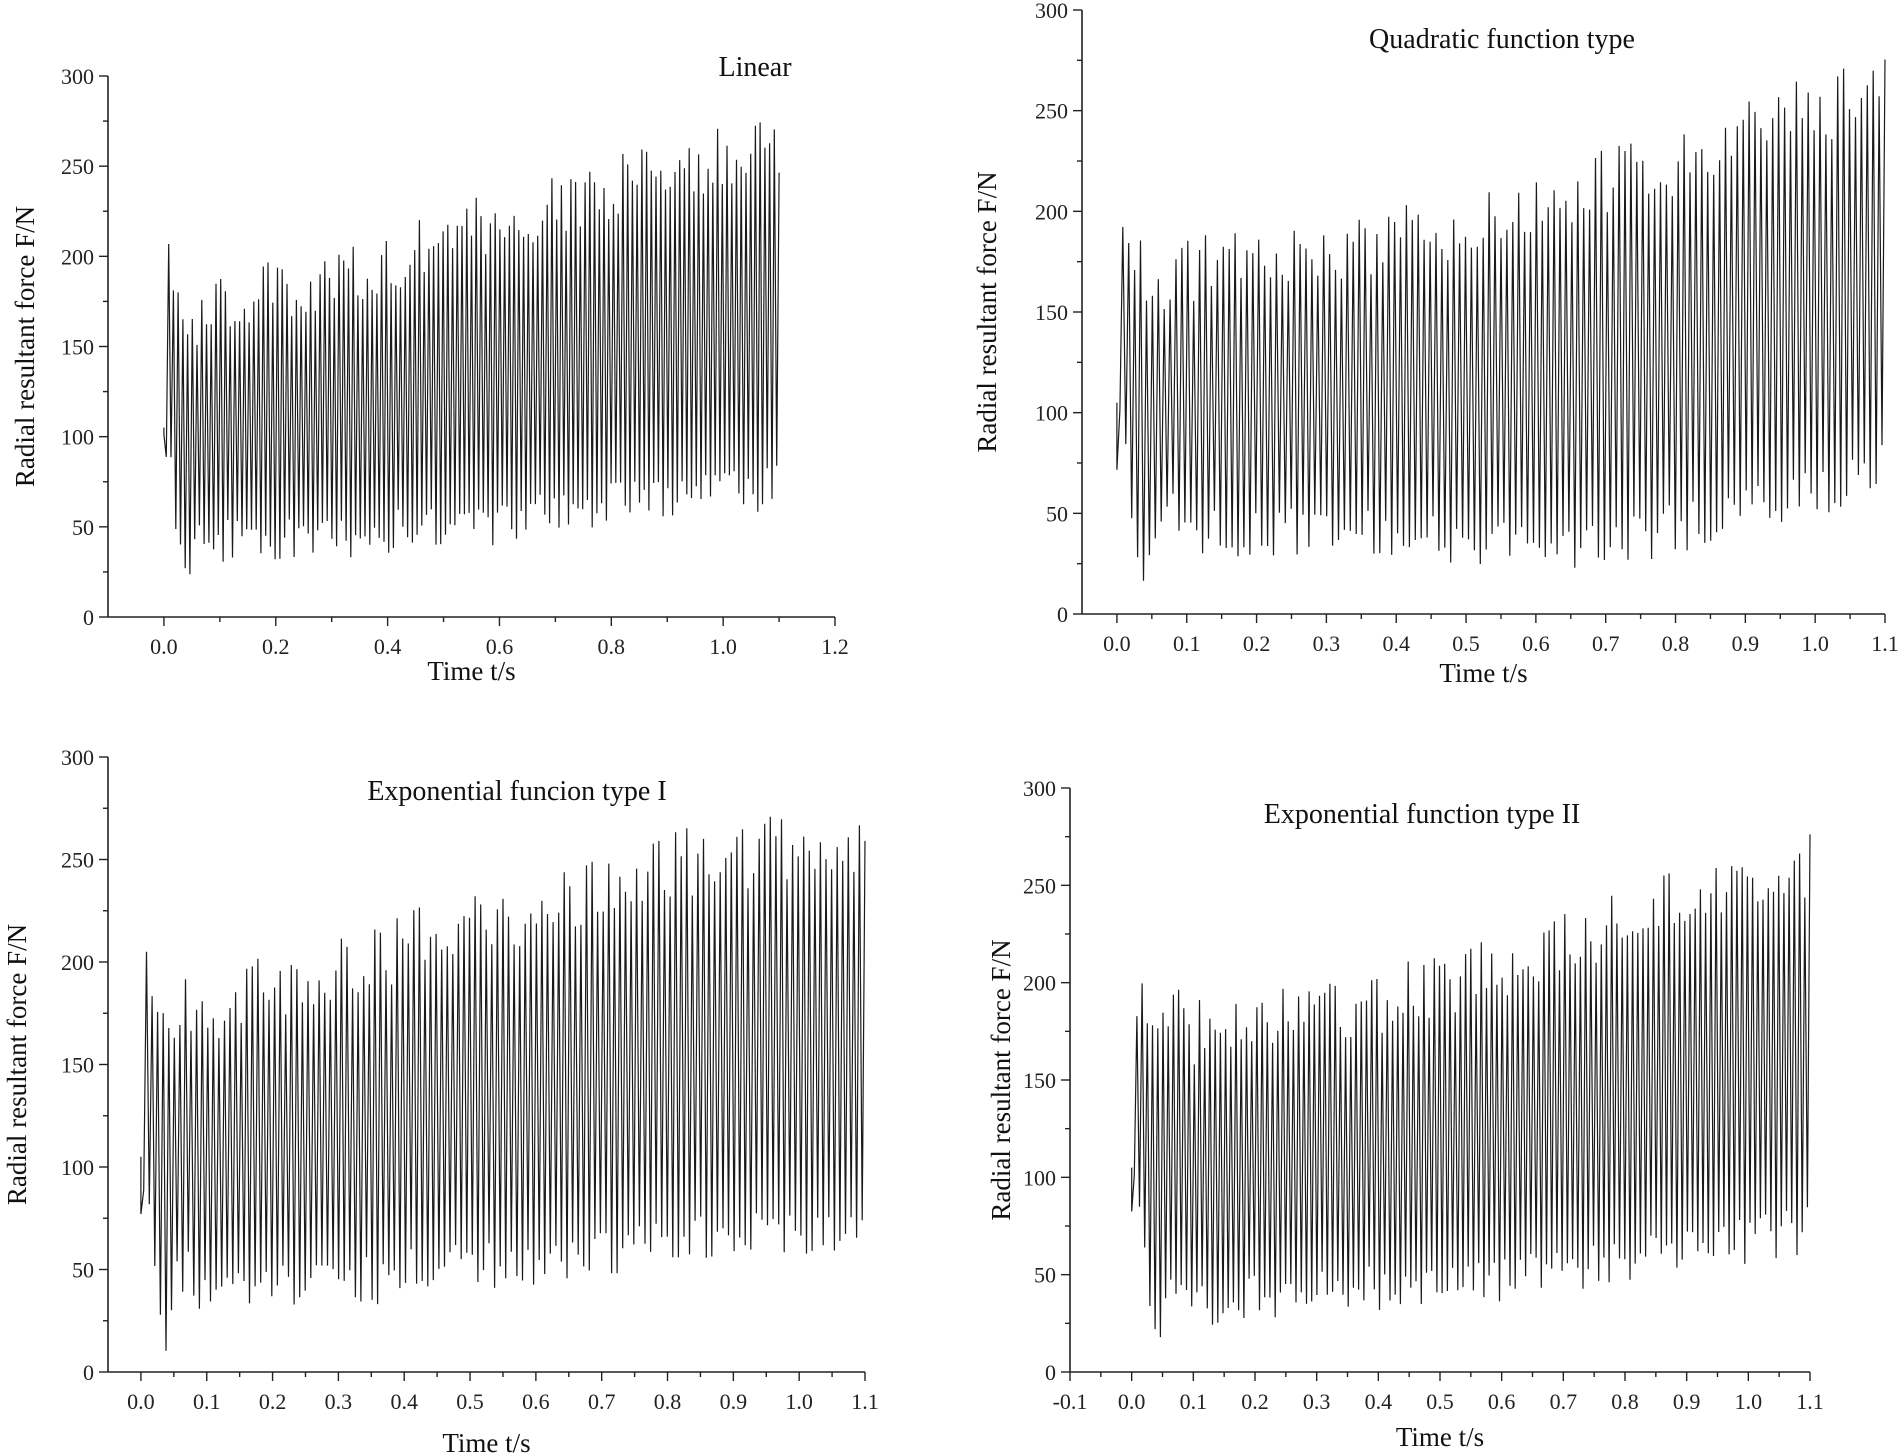  What do you see at coordinates (1070, 1401) in the screenshot?
I see `x-tick-label: -0.1` at bounding box center [1070, 1401].